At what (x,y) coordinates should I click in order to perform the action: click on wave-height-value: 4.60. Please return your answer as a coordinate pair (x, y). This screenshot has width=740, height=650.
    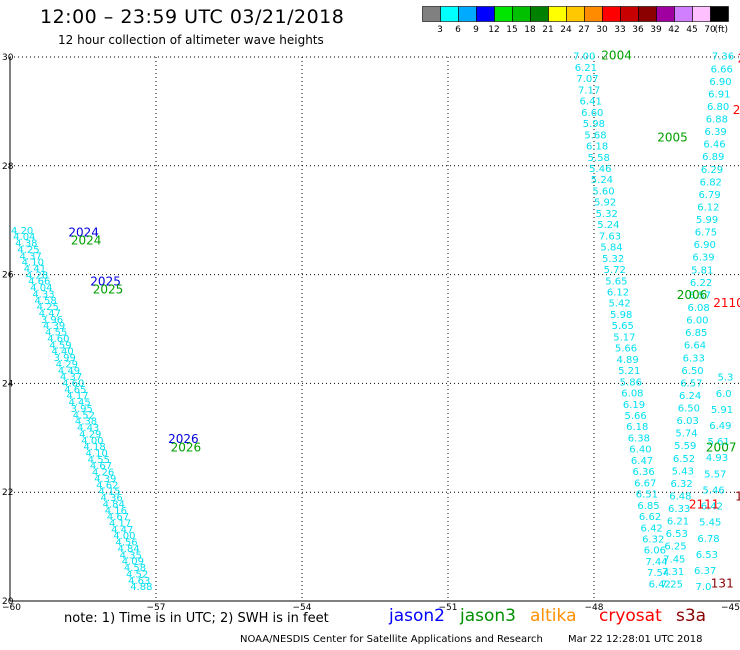
    Looking at the image, I should click on (73, 384).